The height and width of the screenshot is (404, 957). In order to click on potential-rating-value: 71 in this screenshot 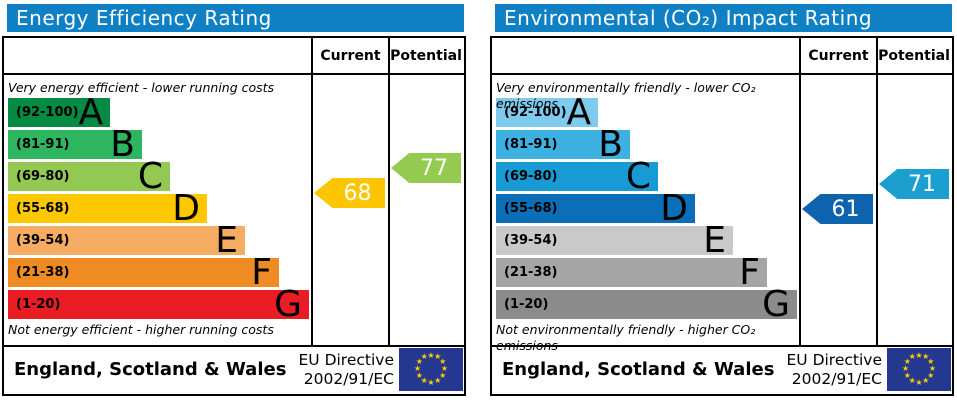, I will do `click(922, 184)`.